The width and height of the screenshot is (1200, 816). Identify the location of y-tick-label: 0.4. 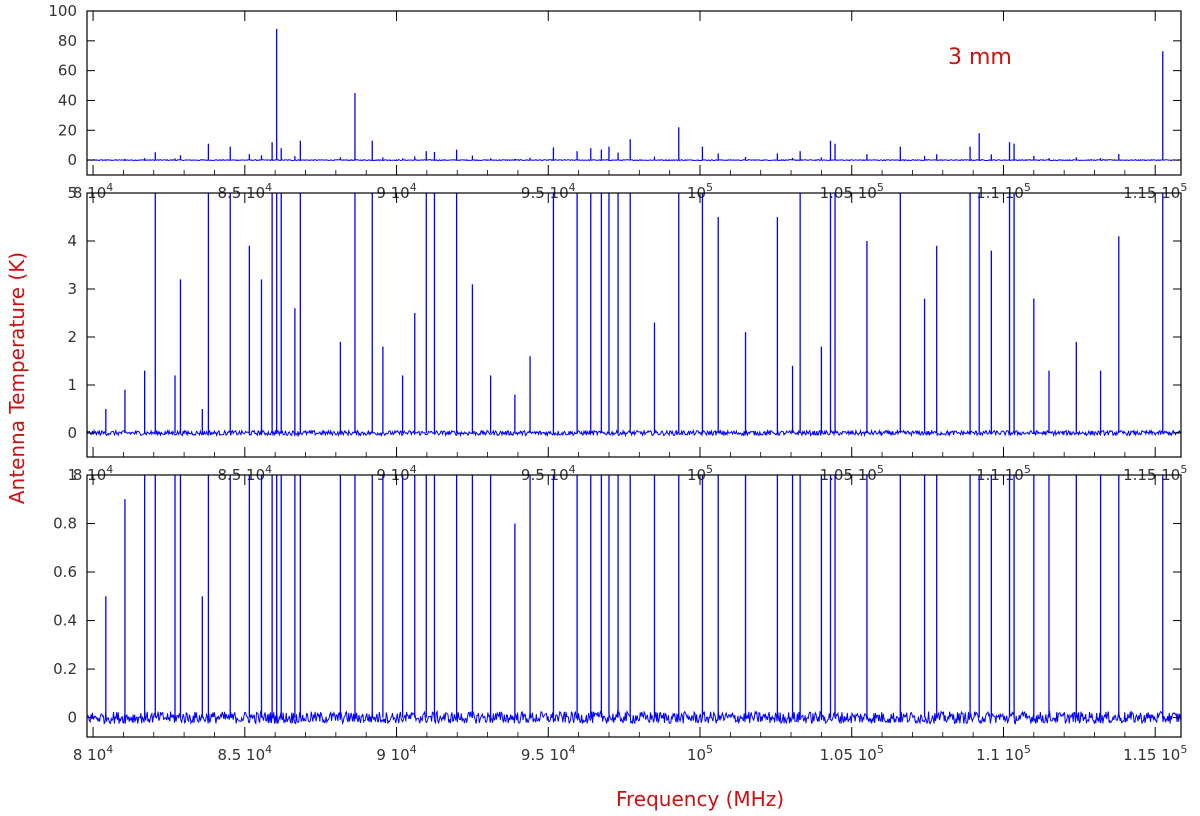
(65, 621).